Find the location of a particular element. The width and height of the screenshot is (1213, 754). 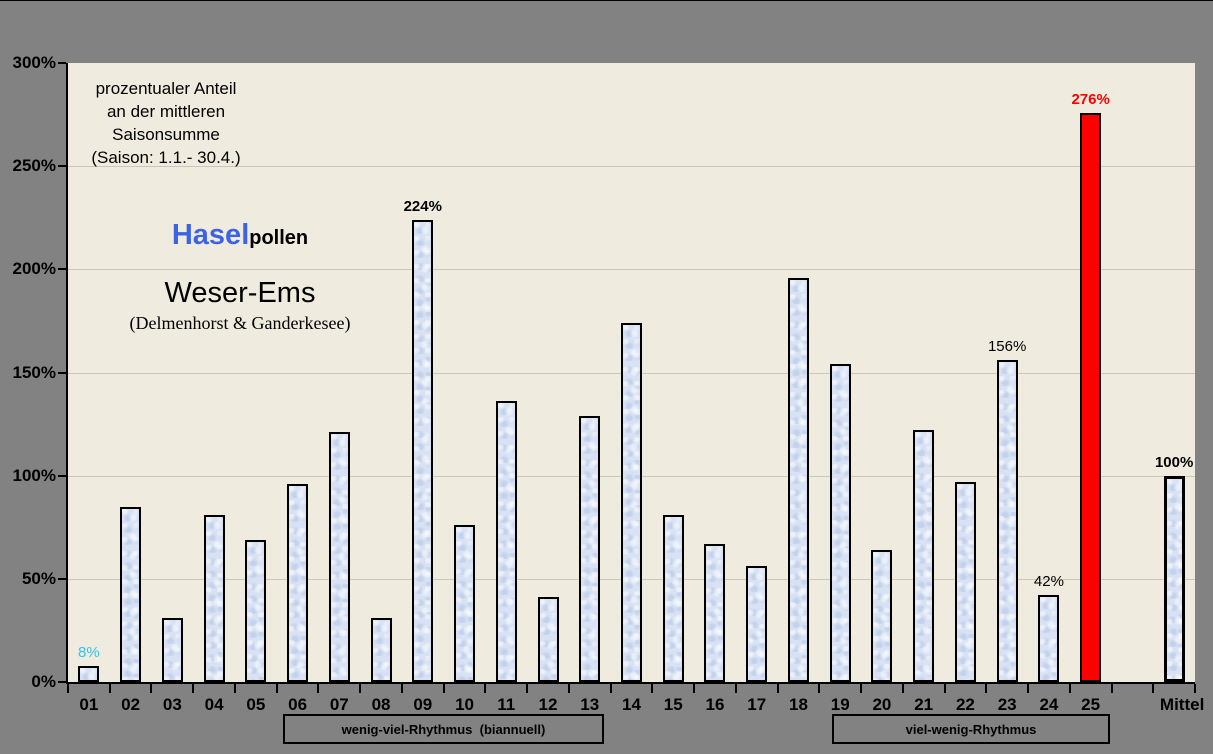

series-title-pollen: pollen is located at coordinates (279, 238).